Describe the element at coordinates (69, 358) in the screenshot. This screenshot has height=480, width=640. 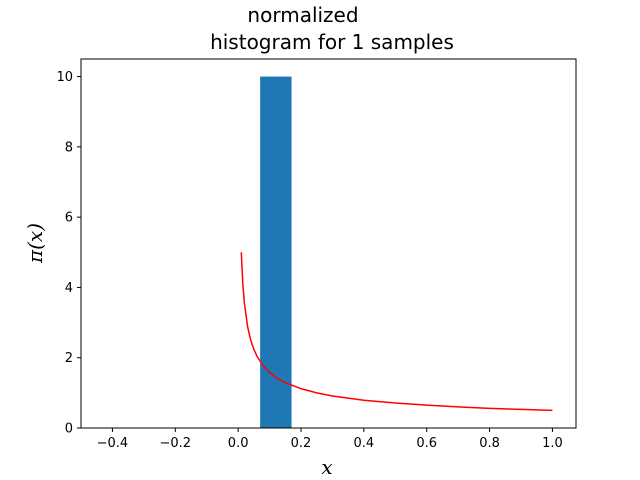
I see `y-tick-label: 2` at that location.